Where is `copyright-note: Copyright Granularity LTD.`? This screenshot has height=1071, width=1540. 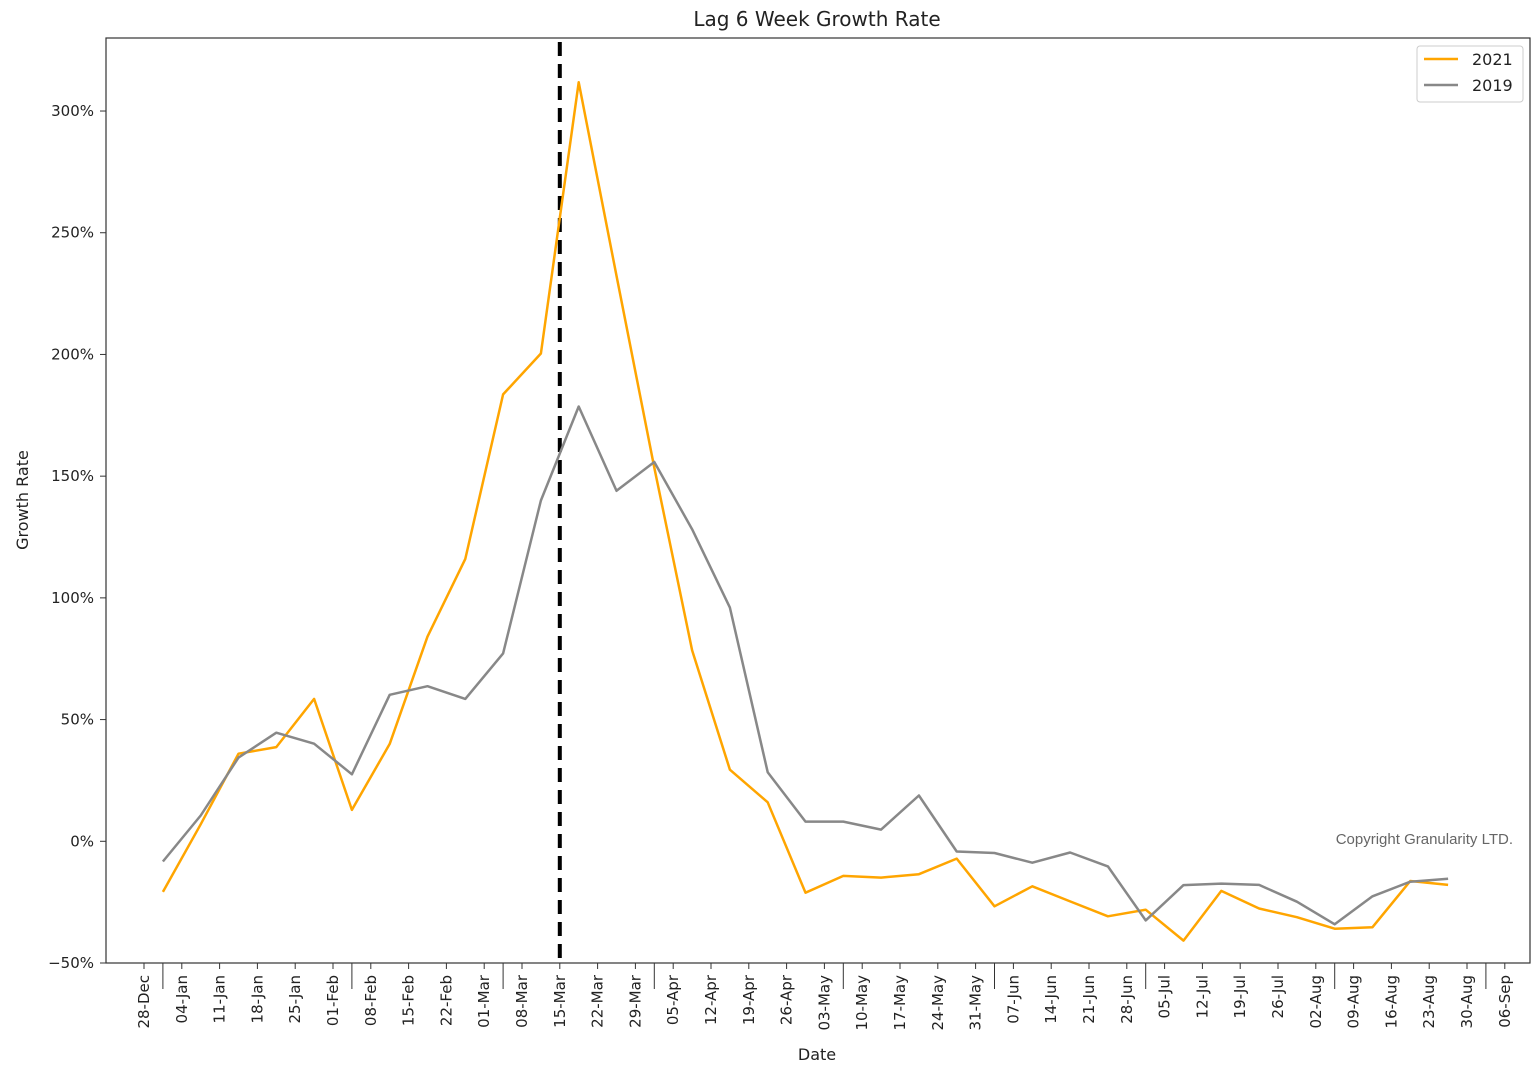
copyright-note: Copyright Granularity LTD. is located at coordinates (1424, 839).